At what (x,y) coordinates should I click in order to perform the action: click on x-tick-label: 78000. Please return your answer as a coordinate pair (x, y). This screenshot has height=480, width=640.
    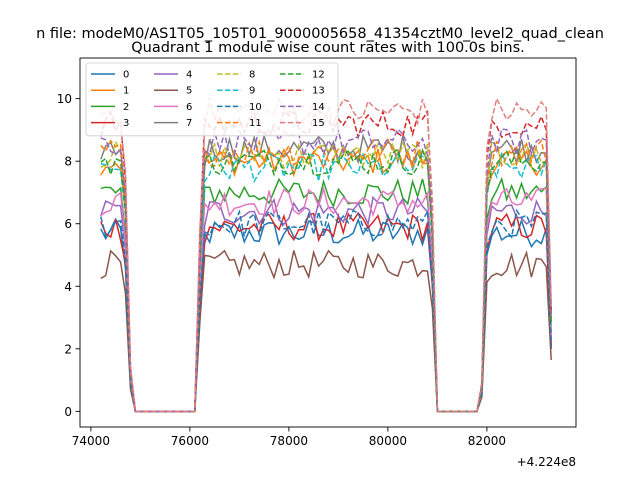
    Looking at the image, I should click on (289, 441).